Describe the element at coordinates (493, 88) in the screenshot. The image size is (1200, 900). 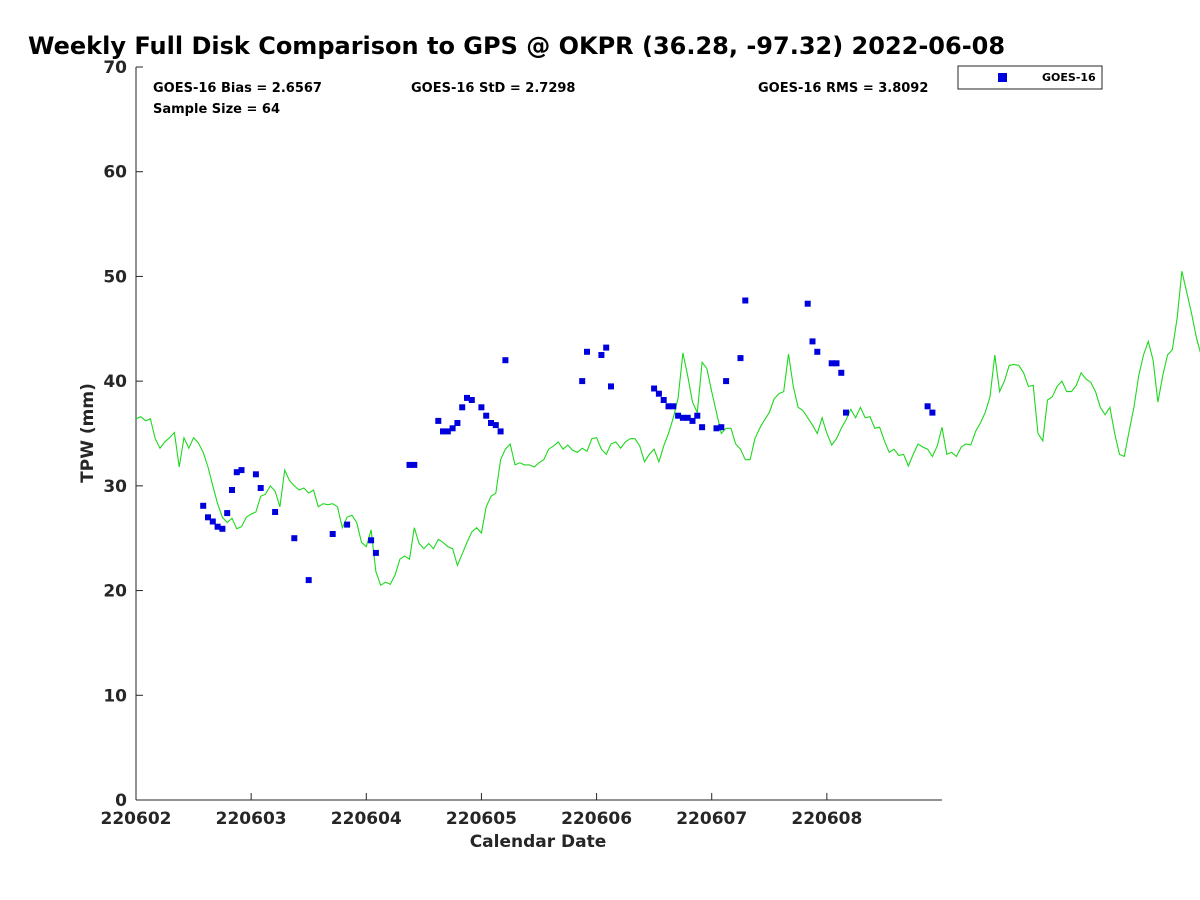
I see `std-stat: GOES-16 StD = 2.7298` at that location.